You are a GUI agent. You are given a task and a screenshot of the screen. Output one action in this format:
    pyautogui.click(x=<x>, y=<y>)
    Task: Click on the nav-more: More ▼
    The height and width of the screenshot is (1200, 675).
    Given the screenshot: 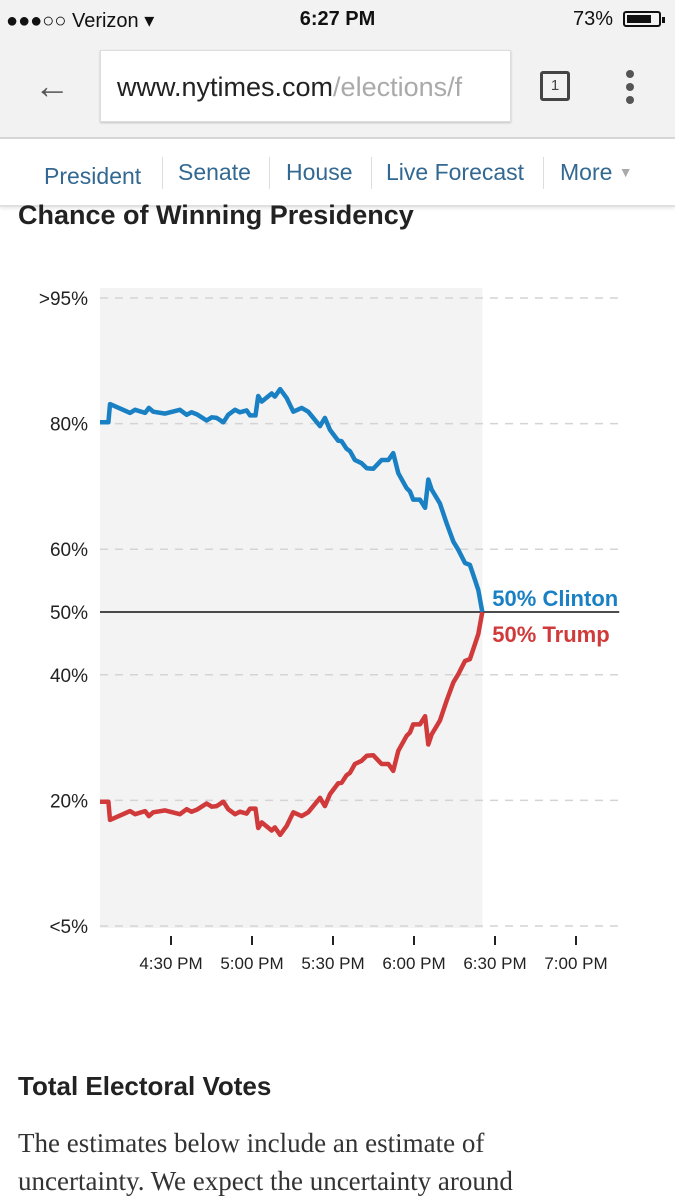 What is the action you would take?
    pyautogui.click(x=596, y=172)
    